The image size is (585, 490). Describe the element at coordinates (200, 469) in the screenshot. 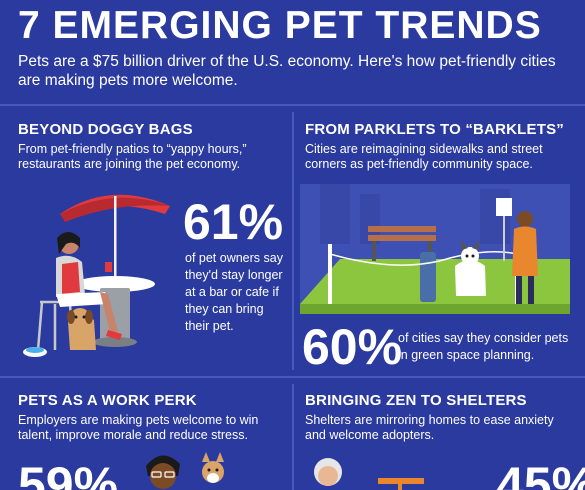

I see `work-perk-illustration` at that location.